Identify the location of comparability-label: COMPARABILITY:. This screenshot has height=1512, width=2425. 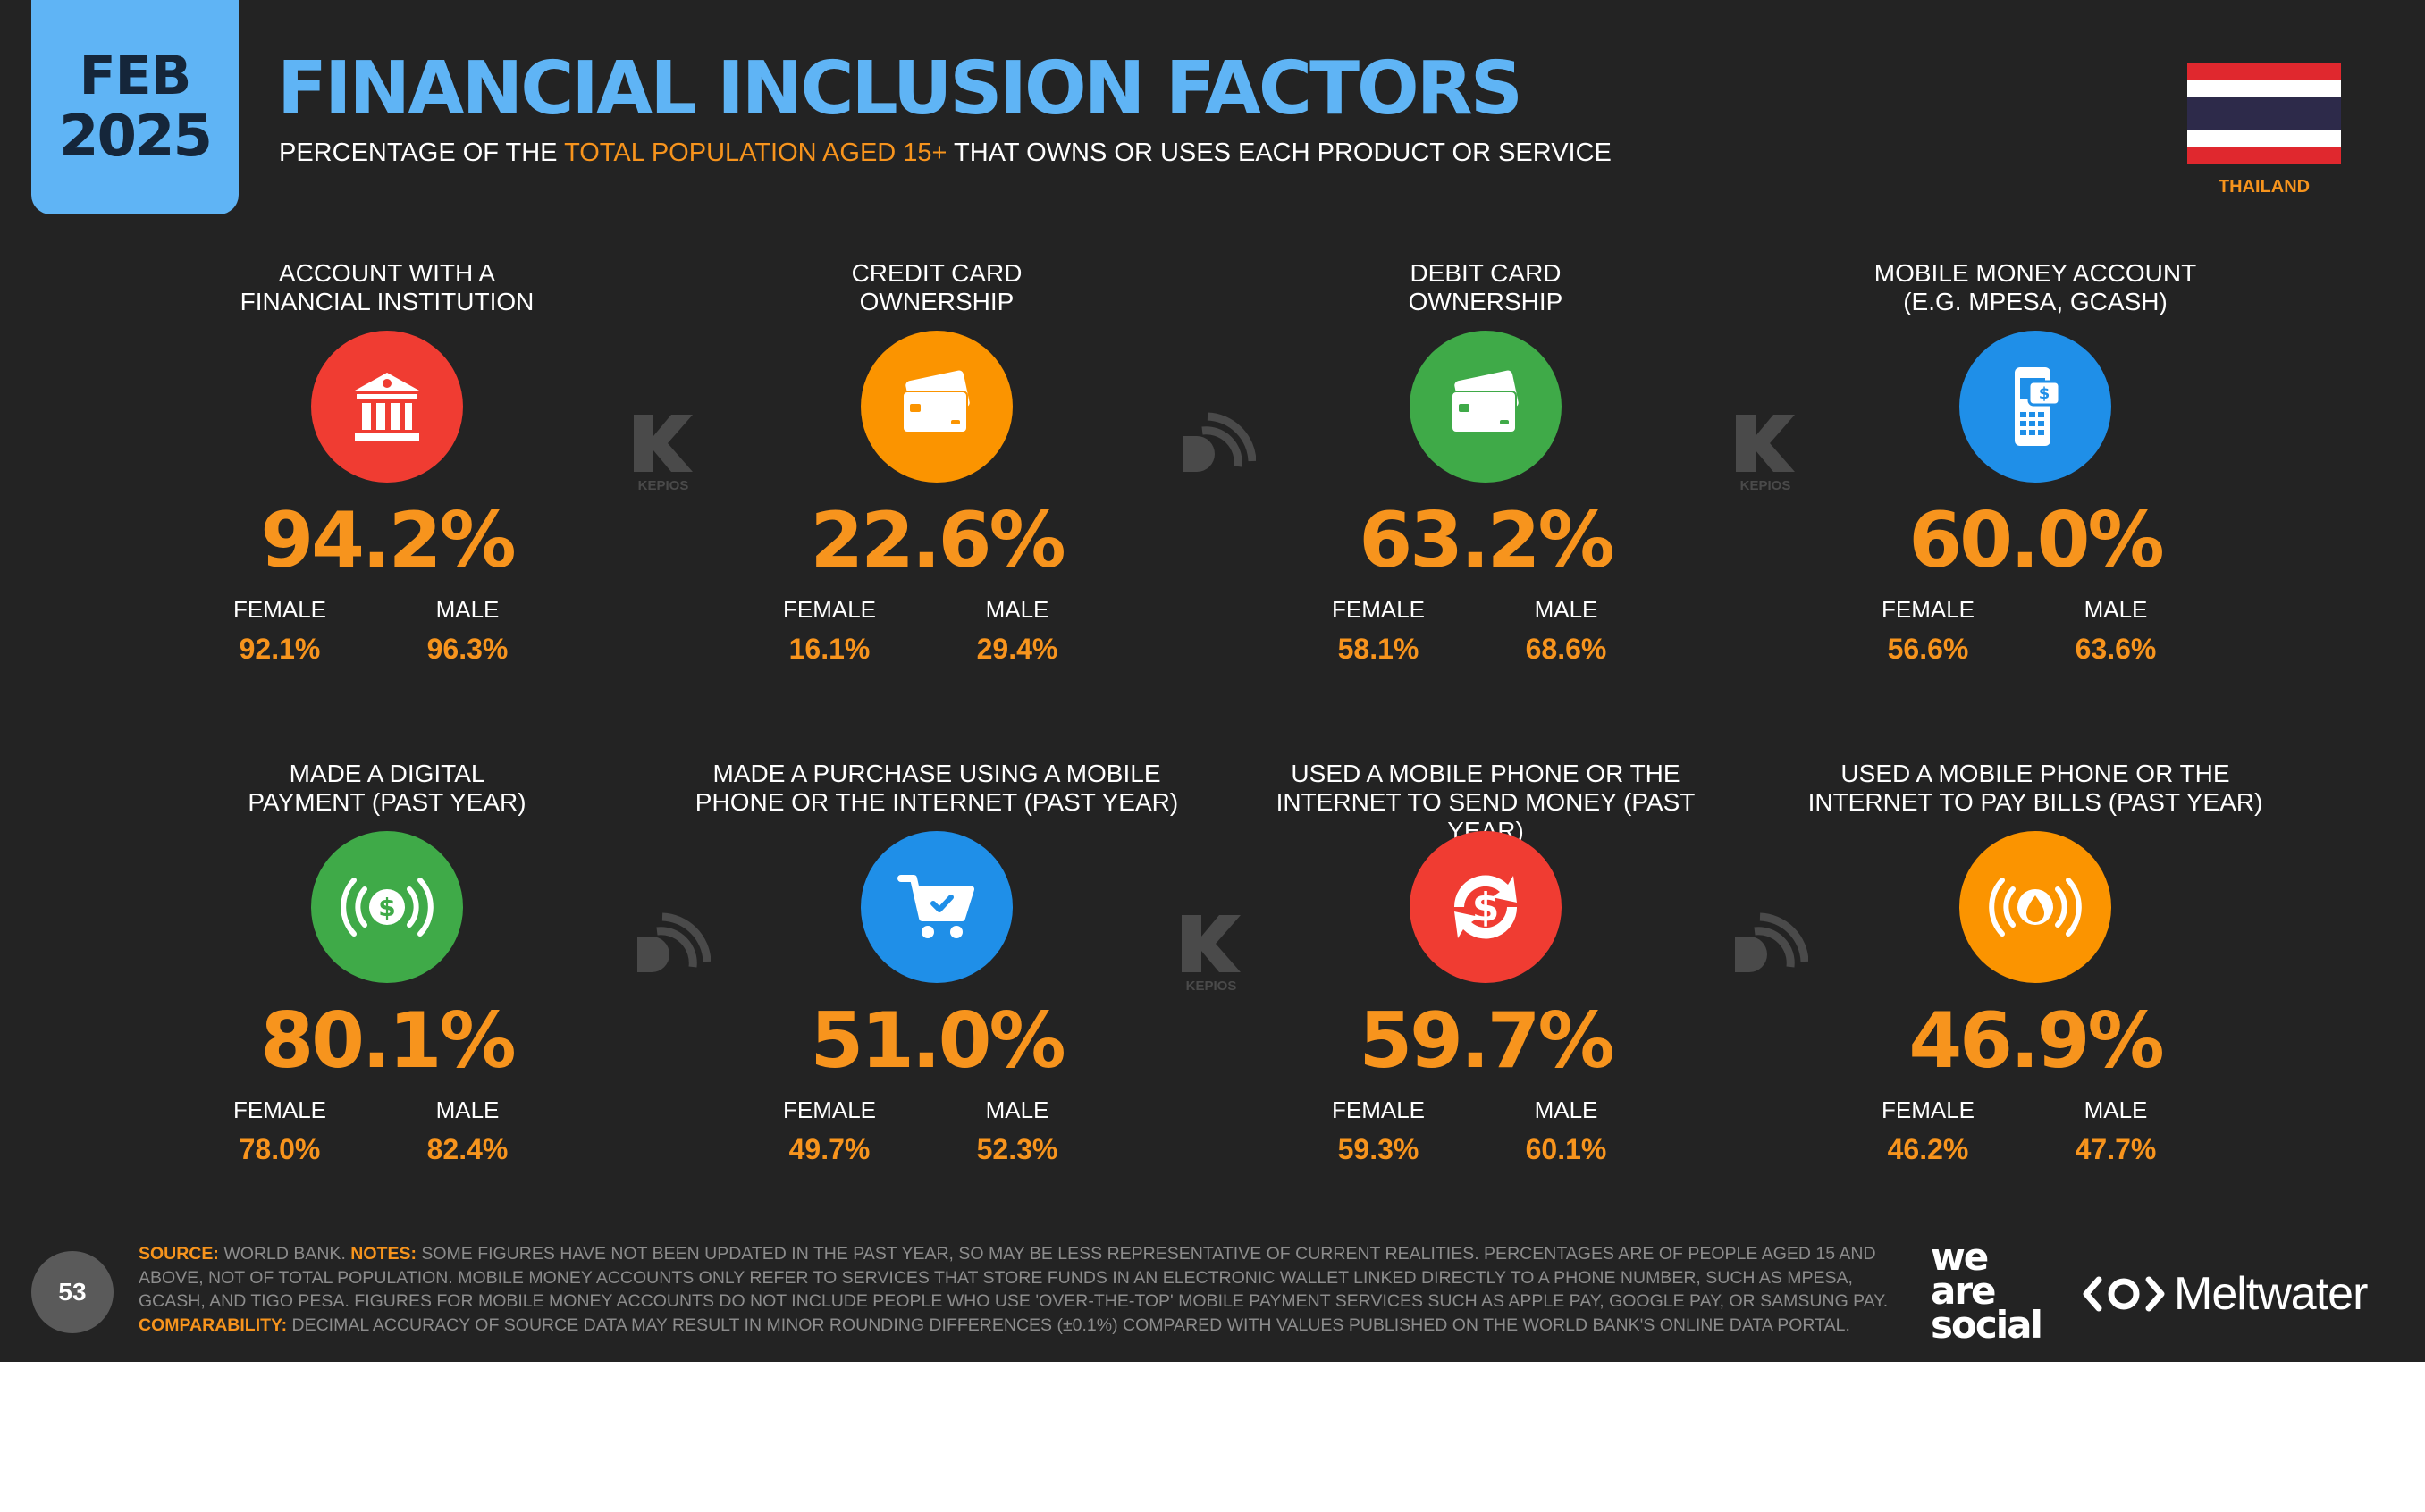
(213, 1325).